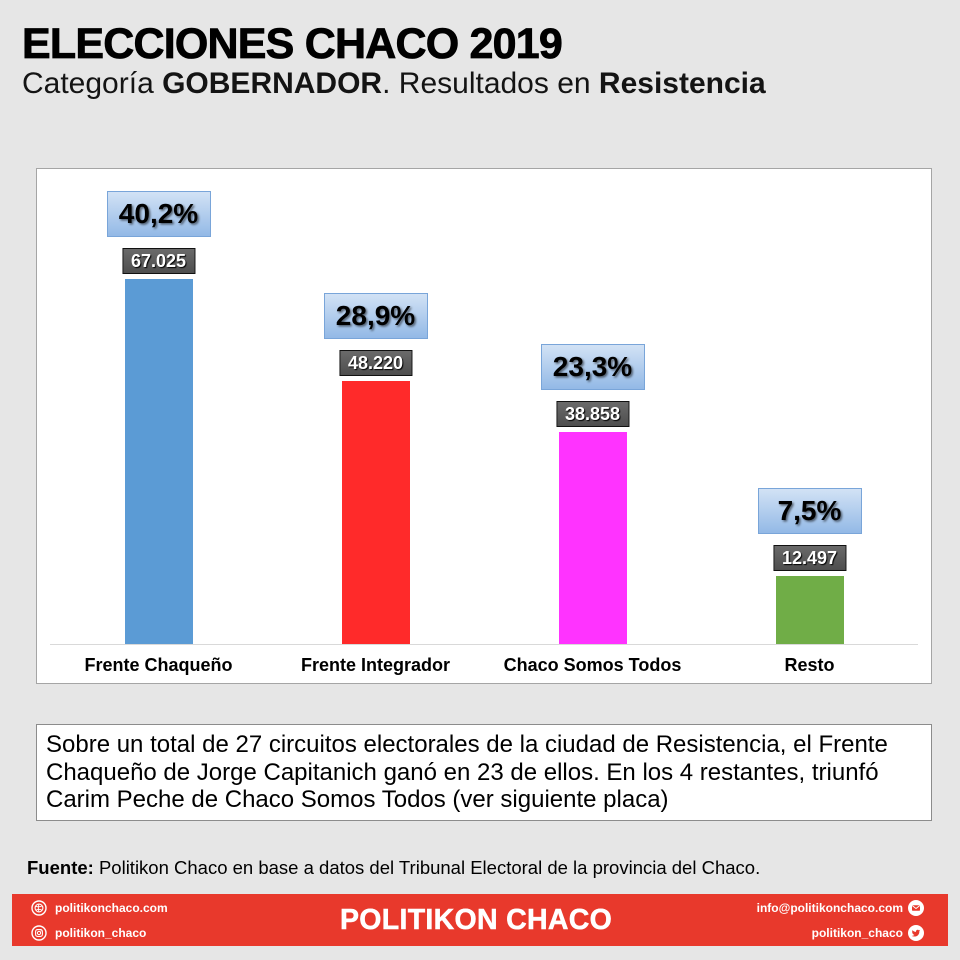 The width and height of the screenshot is (960, 960). What do you see at coordinates (809, 557) in the screenshot?
I see `value-label: 12.497` at bounding box center [809, 557].